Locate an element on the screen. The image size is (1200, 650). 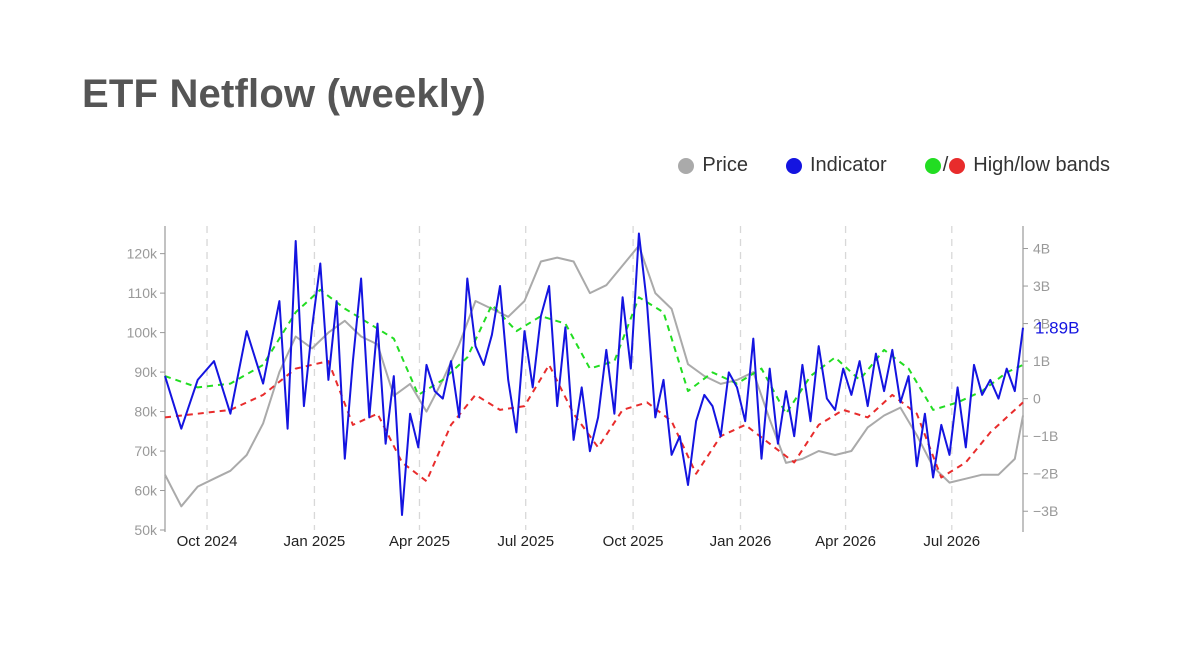
y-left-tick-label: 60k is located at coordinates (146, 491).